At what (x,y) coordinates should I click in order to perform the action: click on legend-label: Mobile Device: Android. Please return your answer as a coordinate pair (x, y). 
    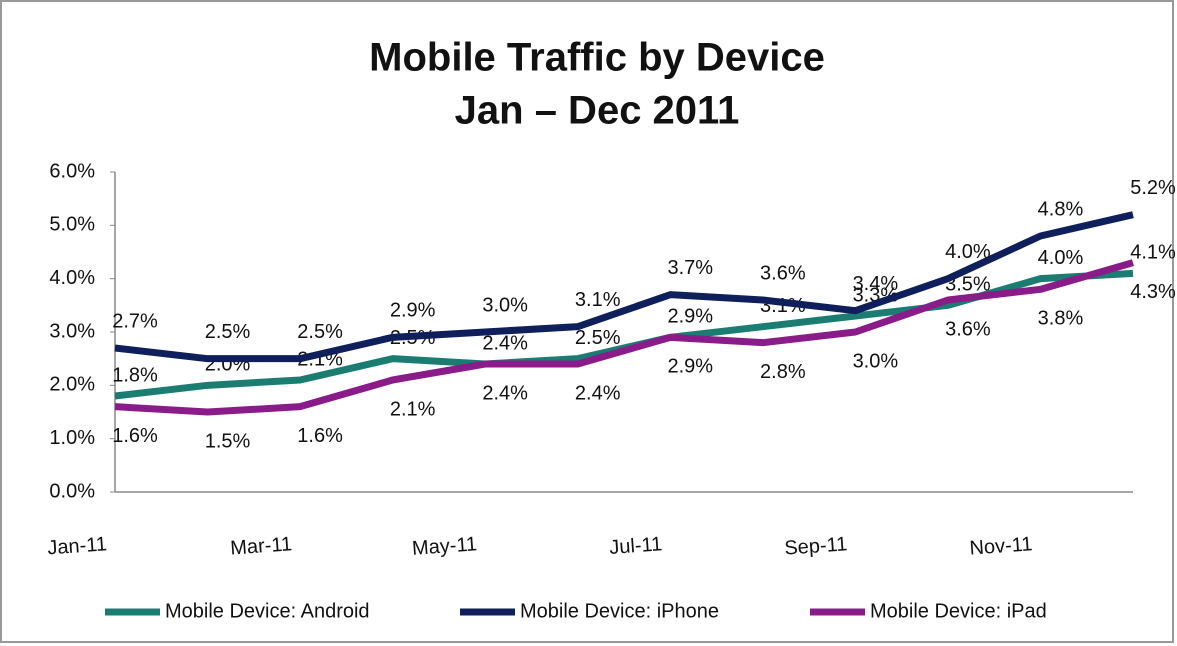
    Looking at the image, I should click on (267, 611).